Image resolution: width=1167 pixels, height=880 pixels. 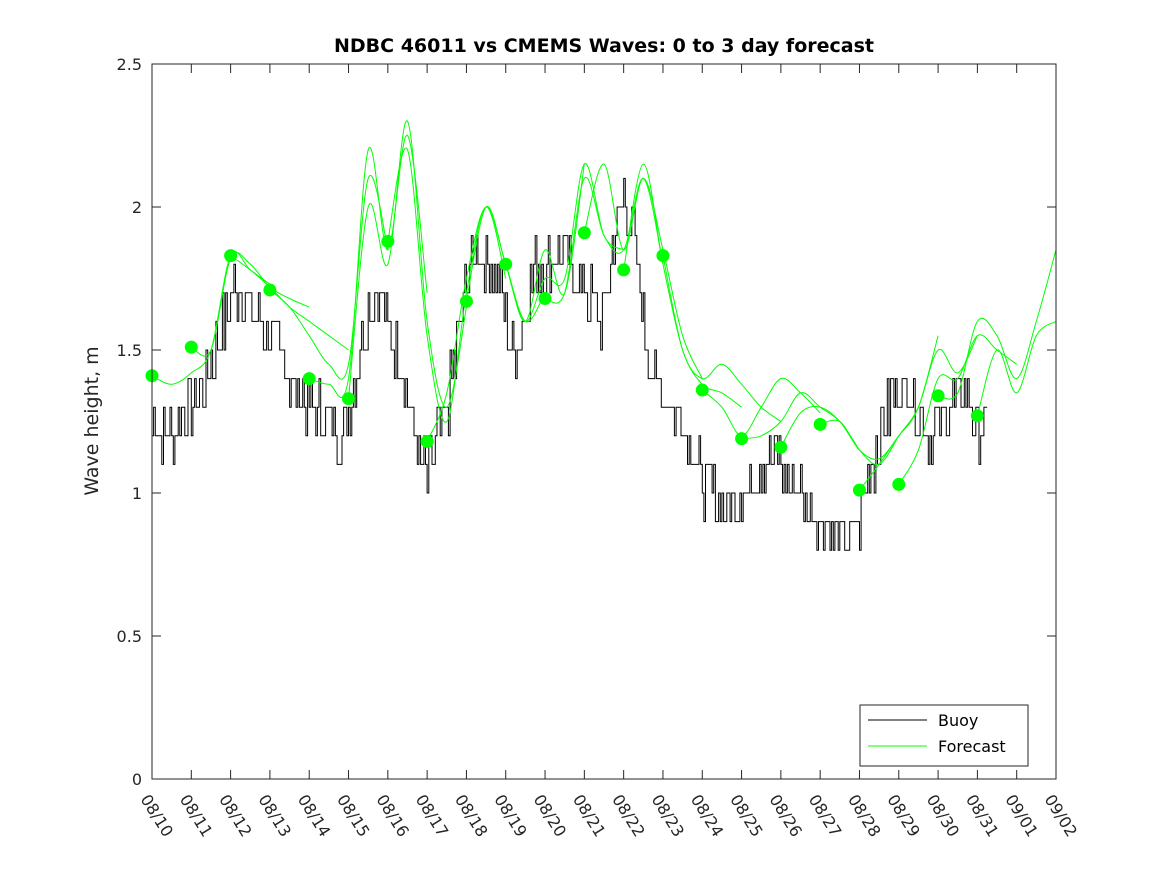 I want to click on legend: Buoy Forecast, so click(x=944, y=735).